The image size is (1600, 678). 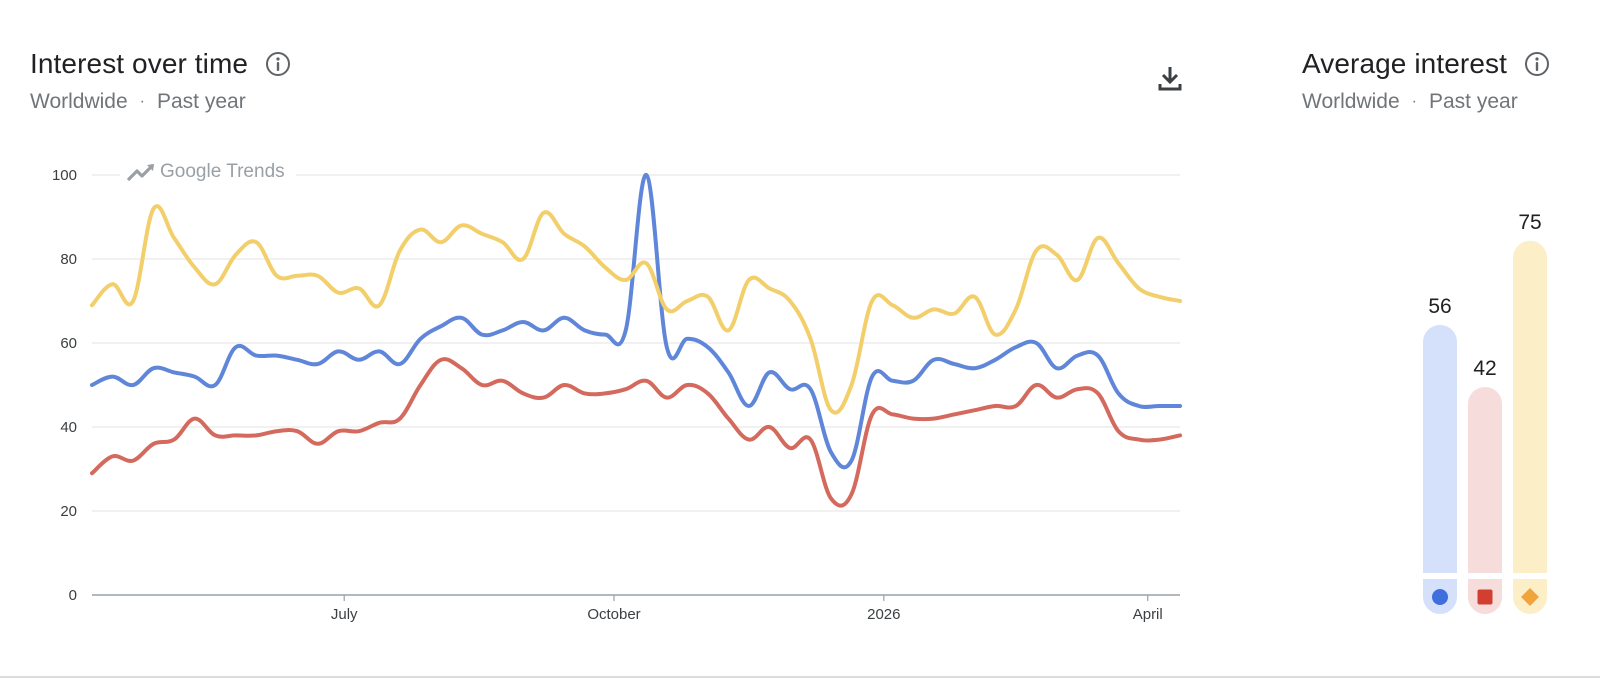 I want to click on average-interest-header: Average interest, so click(x=1426, y=64).